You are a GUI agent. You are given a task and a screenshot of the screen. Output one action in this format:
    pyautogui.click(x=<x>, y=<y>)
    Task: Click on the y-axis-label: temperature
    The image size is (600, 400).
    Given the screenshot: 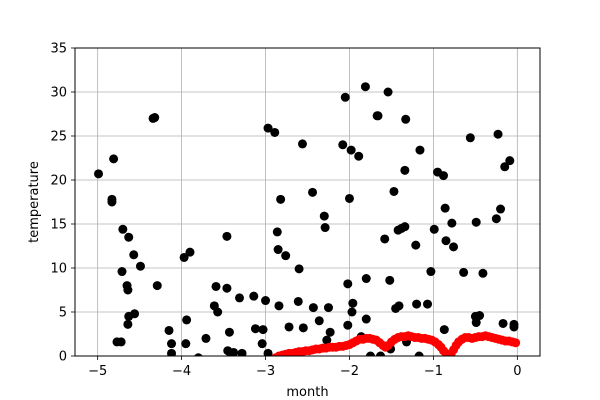 What is the action you would take?
    pyautogui.click(x=34, y=202)
    